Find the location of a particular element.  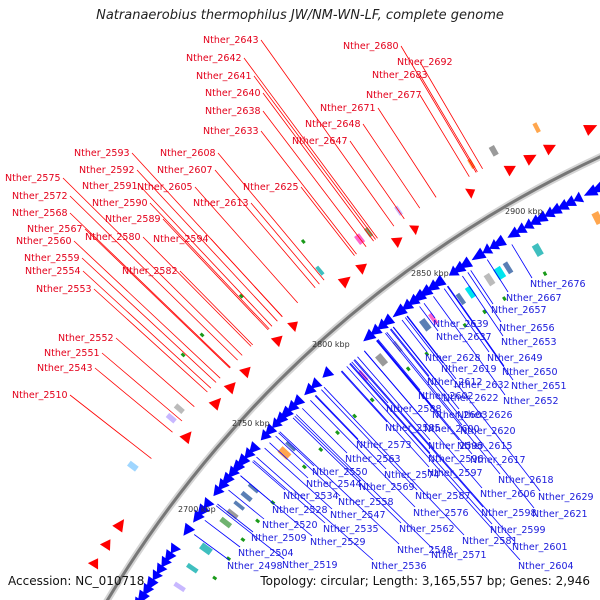

forward-gene-label: Nther_2592 is located at coordinates (107, 170).